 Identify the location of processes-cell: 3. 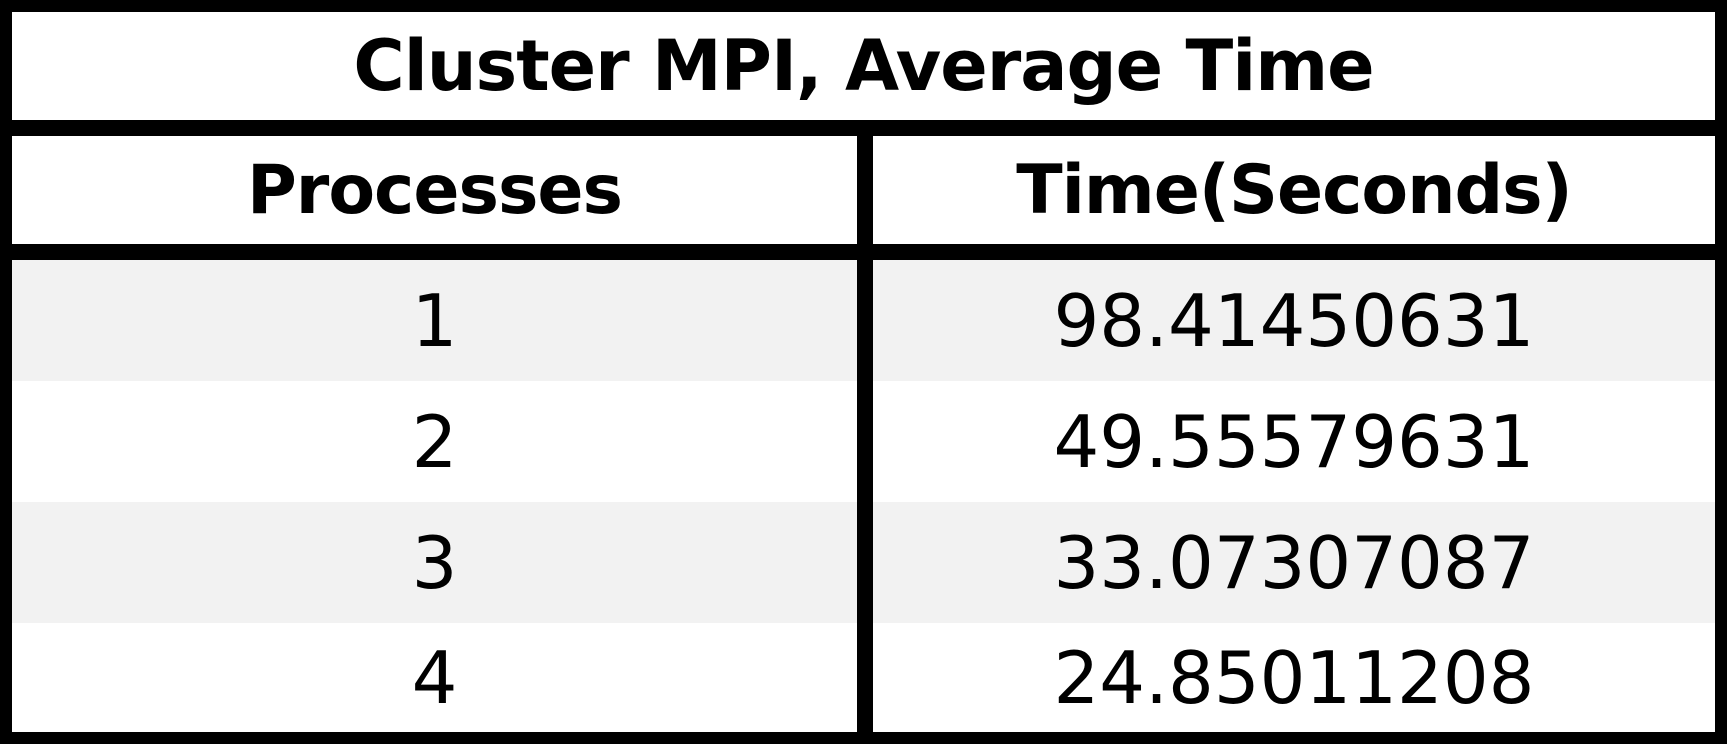
(434, 562).